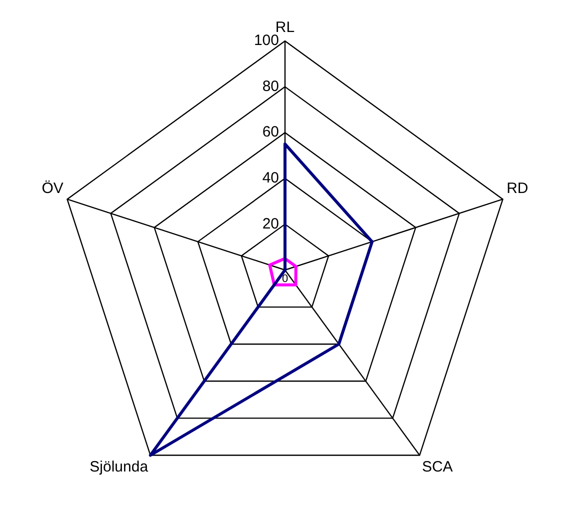 The height and width of the screenshot is (518, 570). What do you see at coordinates (270, 86) in the screenshot?
I see `y-tick-label: 80` at bounding box center [270, 86].